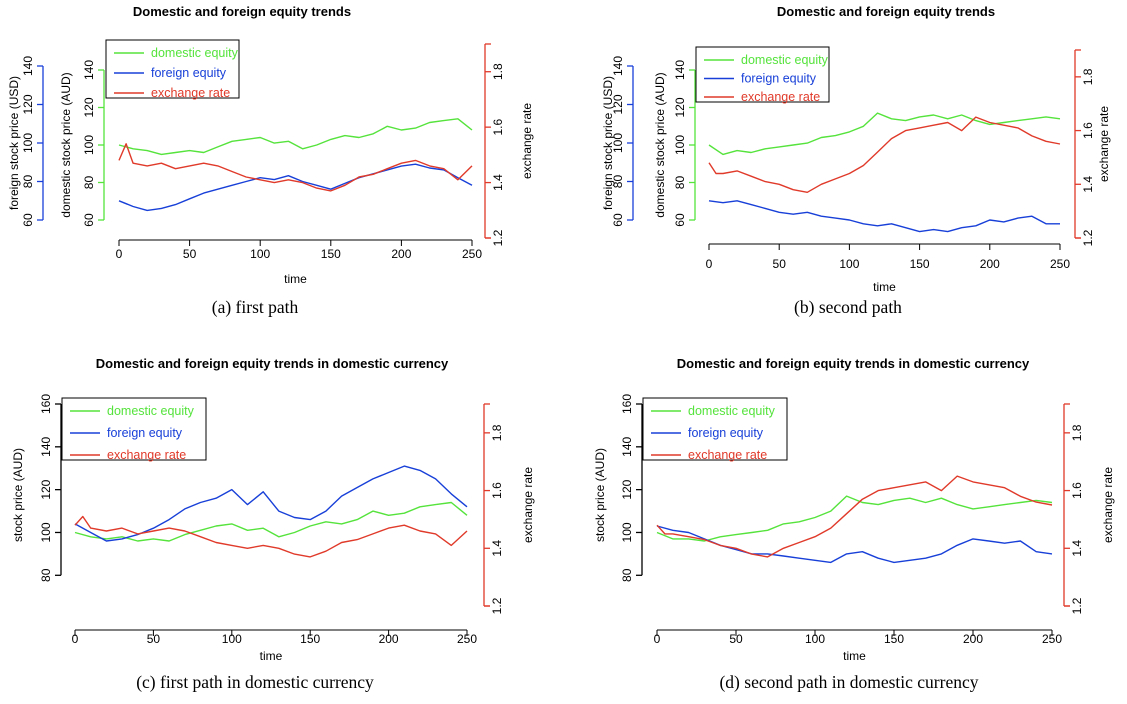 The height and width of the screenshot is (704, 1127). Describe the element at coordinates (848, 682) in the screenshot. I see `figure-caption: (d) second path in domestic currency` at that location.